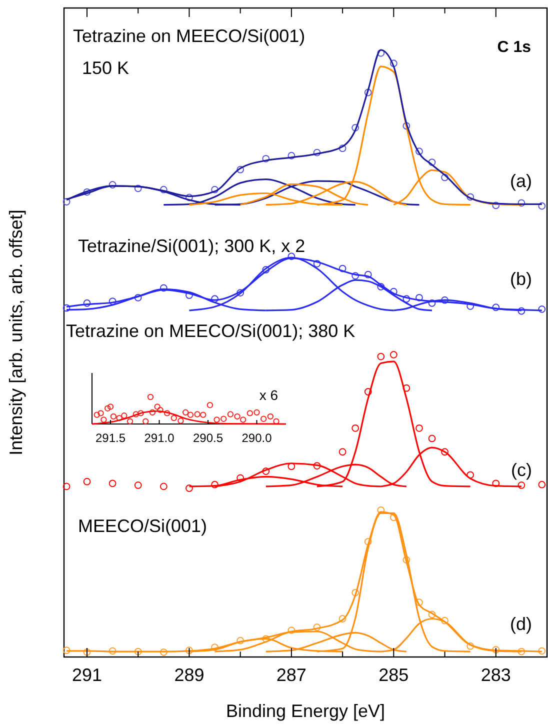 This screenshot has width=548, height=726. What do you see at coordinates (159, 438) in the screenshot?
I see `x-tick-label: 291.0` at bounding box center [159, 438].